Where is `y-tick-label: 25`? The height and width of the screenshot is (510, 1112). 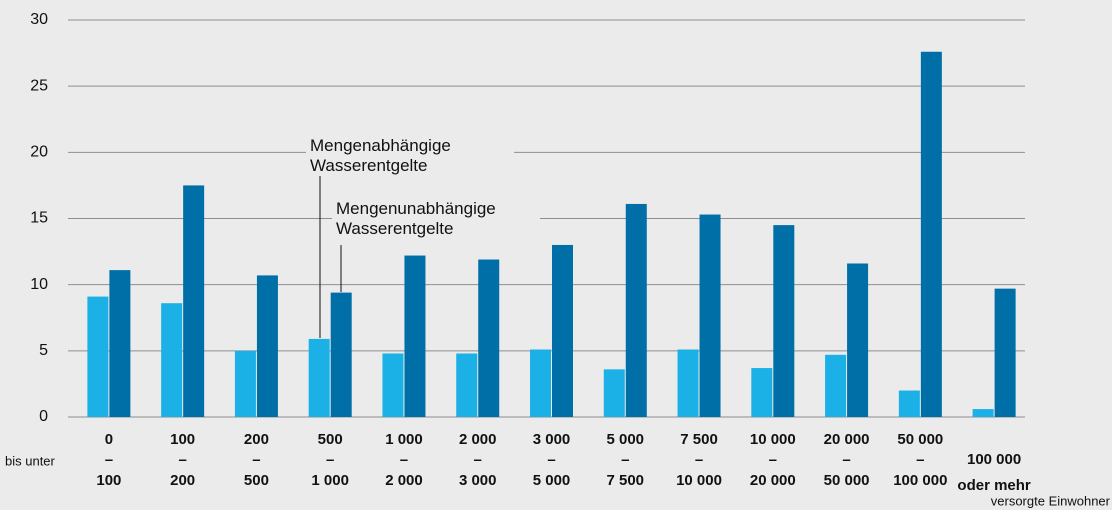
y-tick-label: 25 is located at coordinates (39, 85).